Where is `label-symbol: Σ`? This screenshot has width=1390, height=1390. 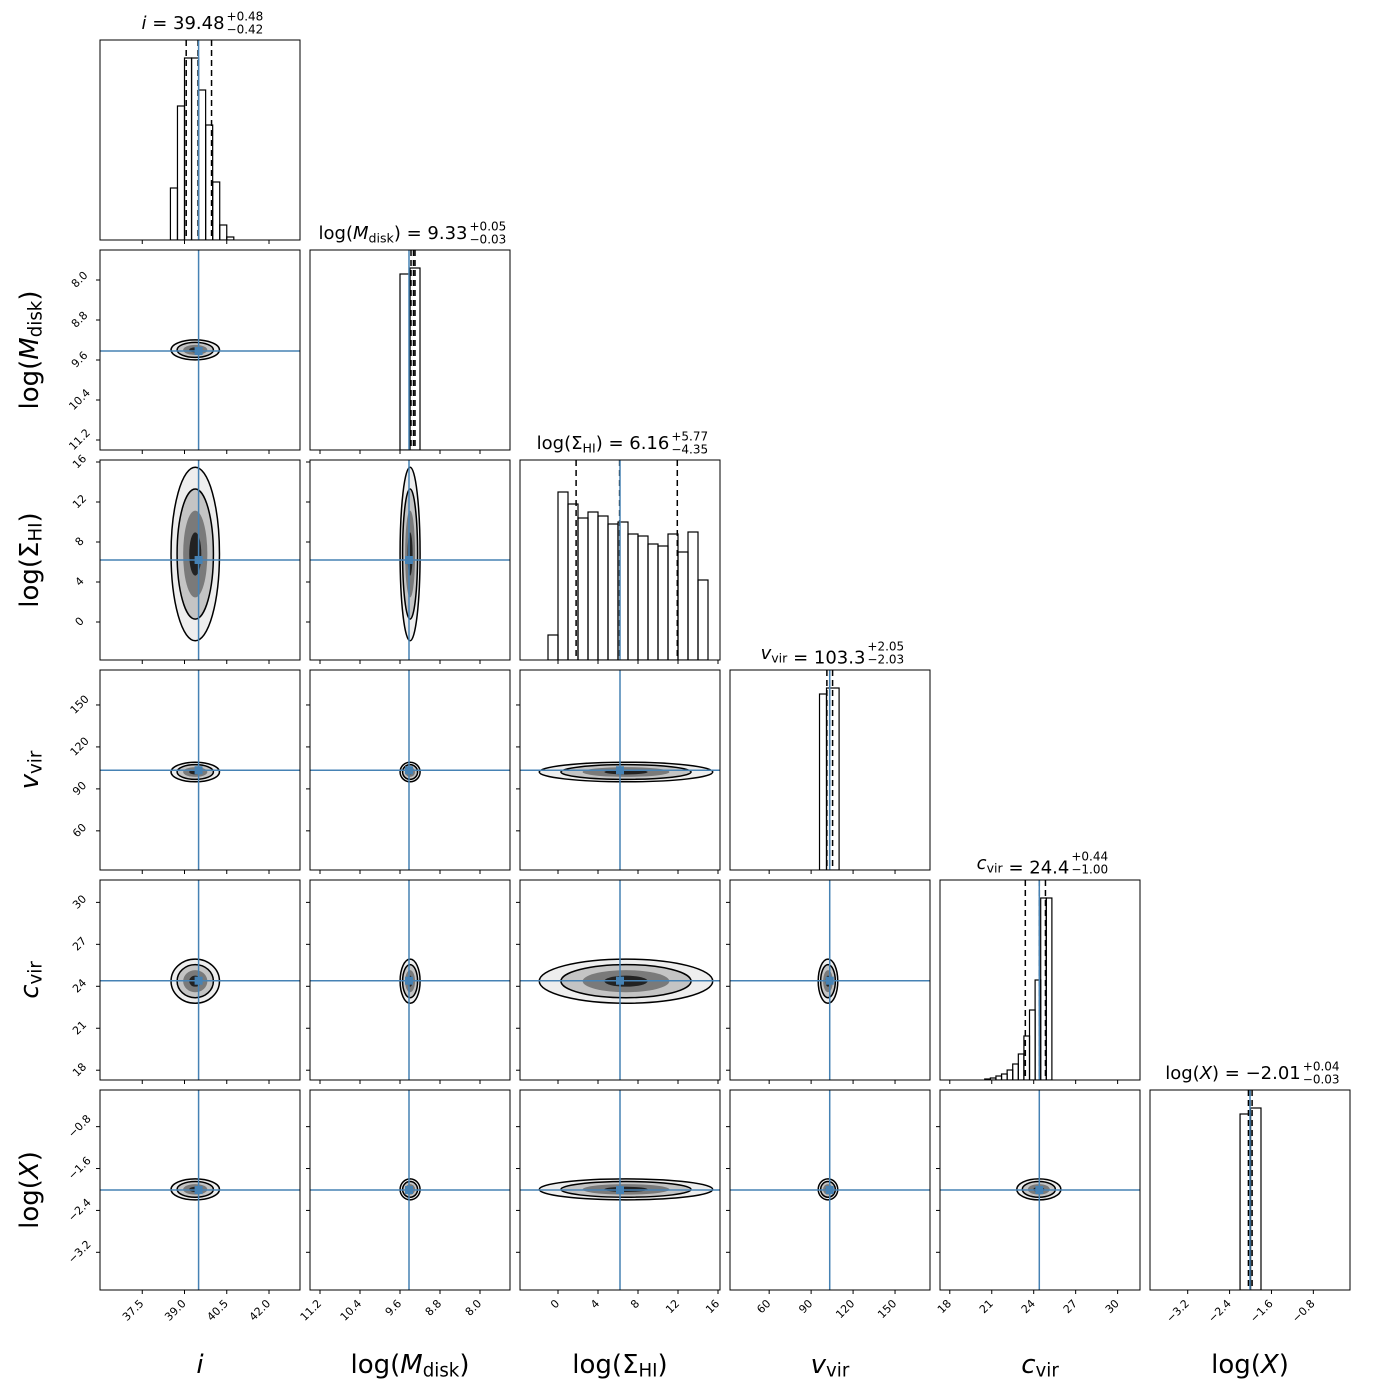
label-symbol: Σ is located at coordinates (30, 549).